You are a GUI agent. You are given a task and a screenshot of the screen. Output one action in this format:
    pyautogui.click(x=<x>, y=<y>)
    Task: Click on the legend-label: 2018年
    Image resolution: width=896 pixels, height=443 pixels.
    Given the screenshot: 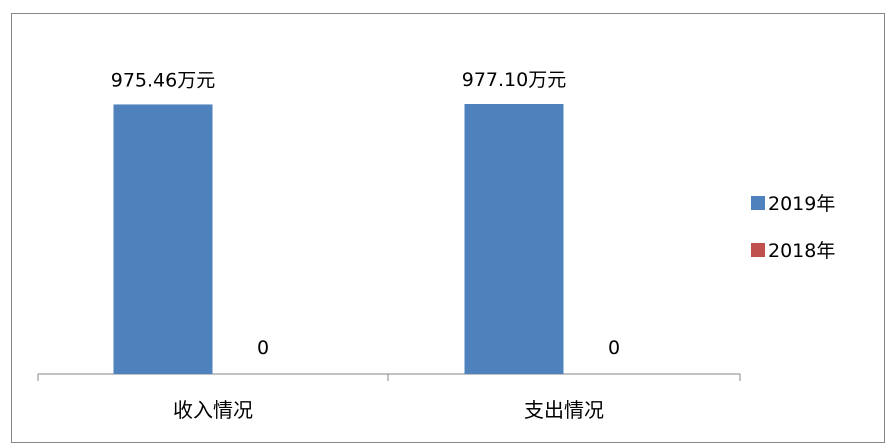 What is the action you would take?
    pyautogui.click(x=801, y=251)
    